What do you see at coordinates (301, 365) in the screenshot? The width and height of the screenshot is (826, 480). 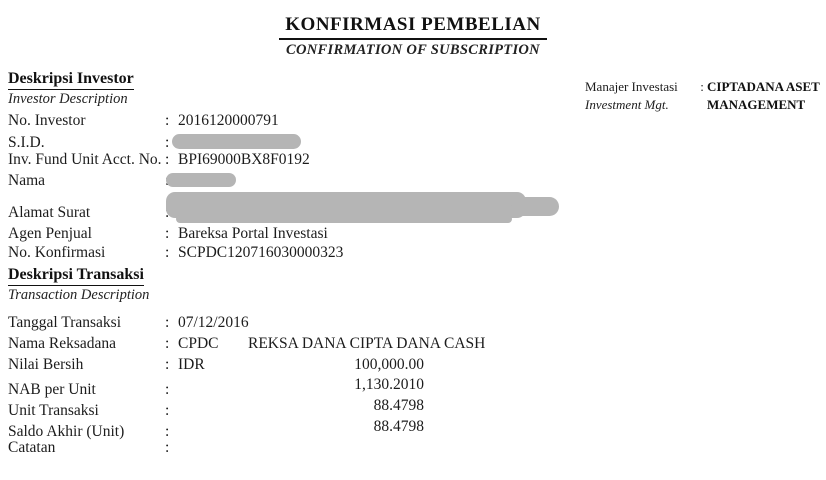 I see `numeric-value: IDR 100,000.00` at bounding box center [301, 365].